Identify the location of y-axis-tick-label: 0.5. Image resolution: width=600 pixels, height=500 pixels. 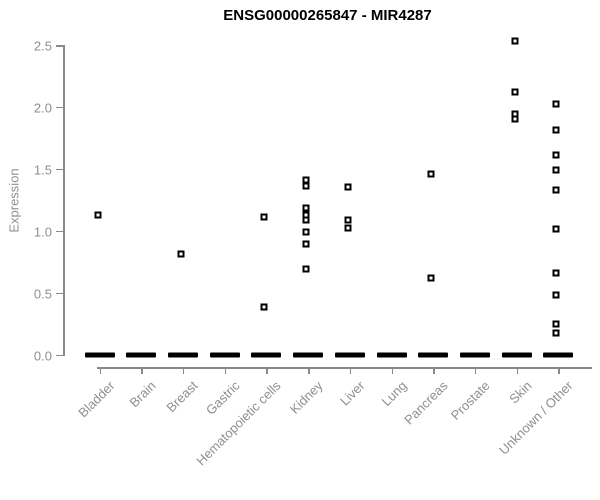
(42, 294).